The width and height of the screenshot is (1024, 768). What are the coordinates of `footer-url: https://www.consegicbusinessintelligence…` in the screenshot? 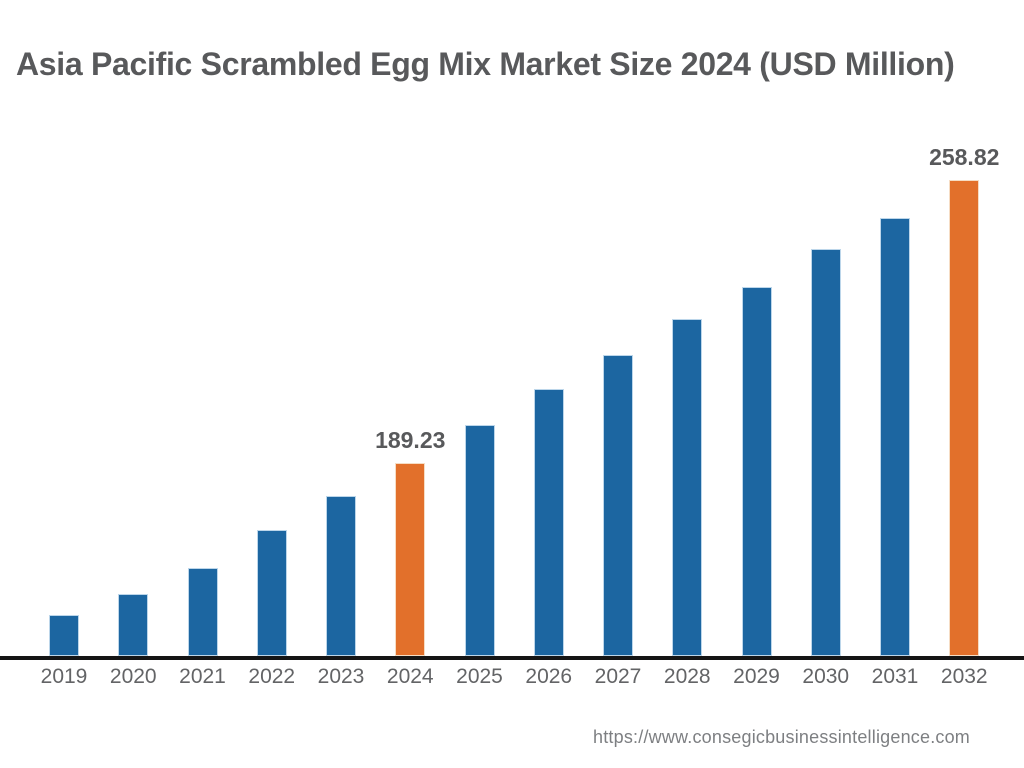 It's located at (781, 737).